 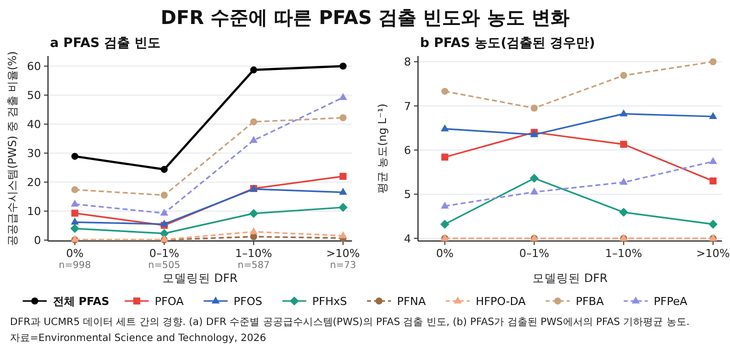 What do you see at coordinates (34, 211) in the screenshot?
I see `y-tick-label: 10` at bounding box center [34, 211].